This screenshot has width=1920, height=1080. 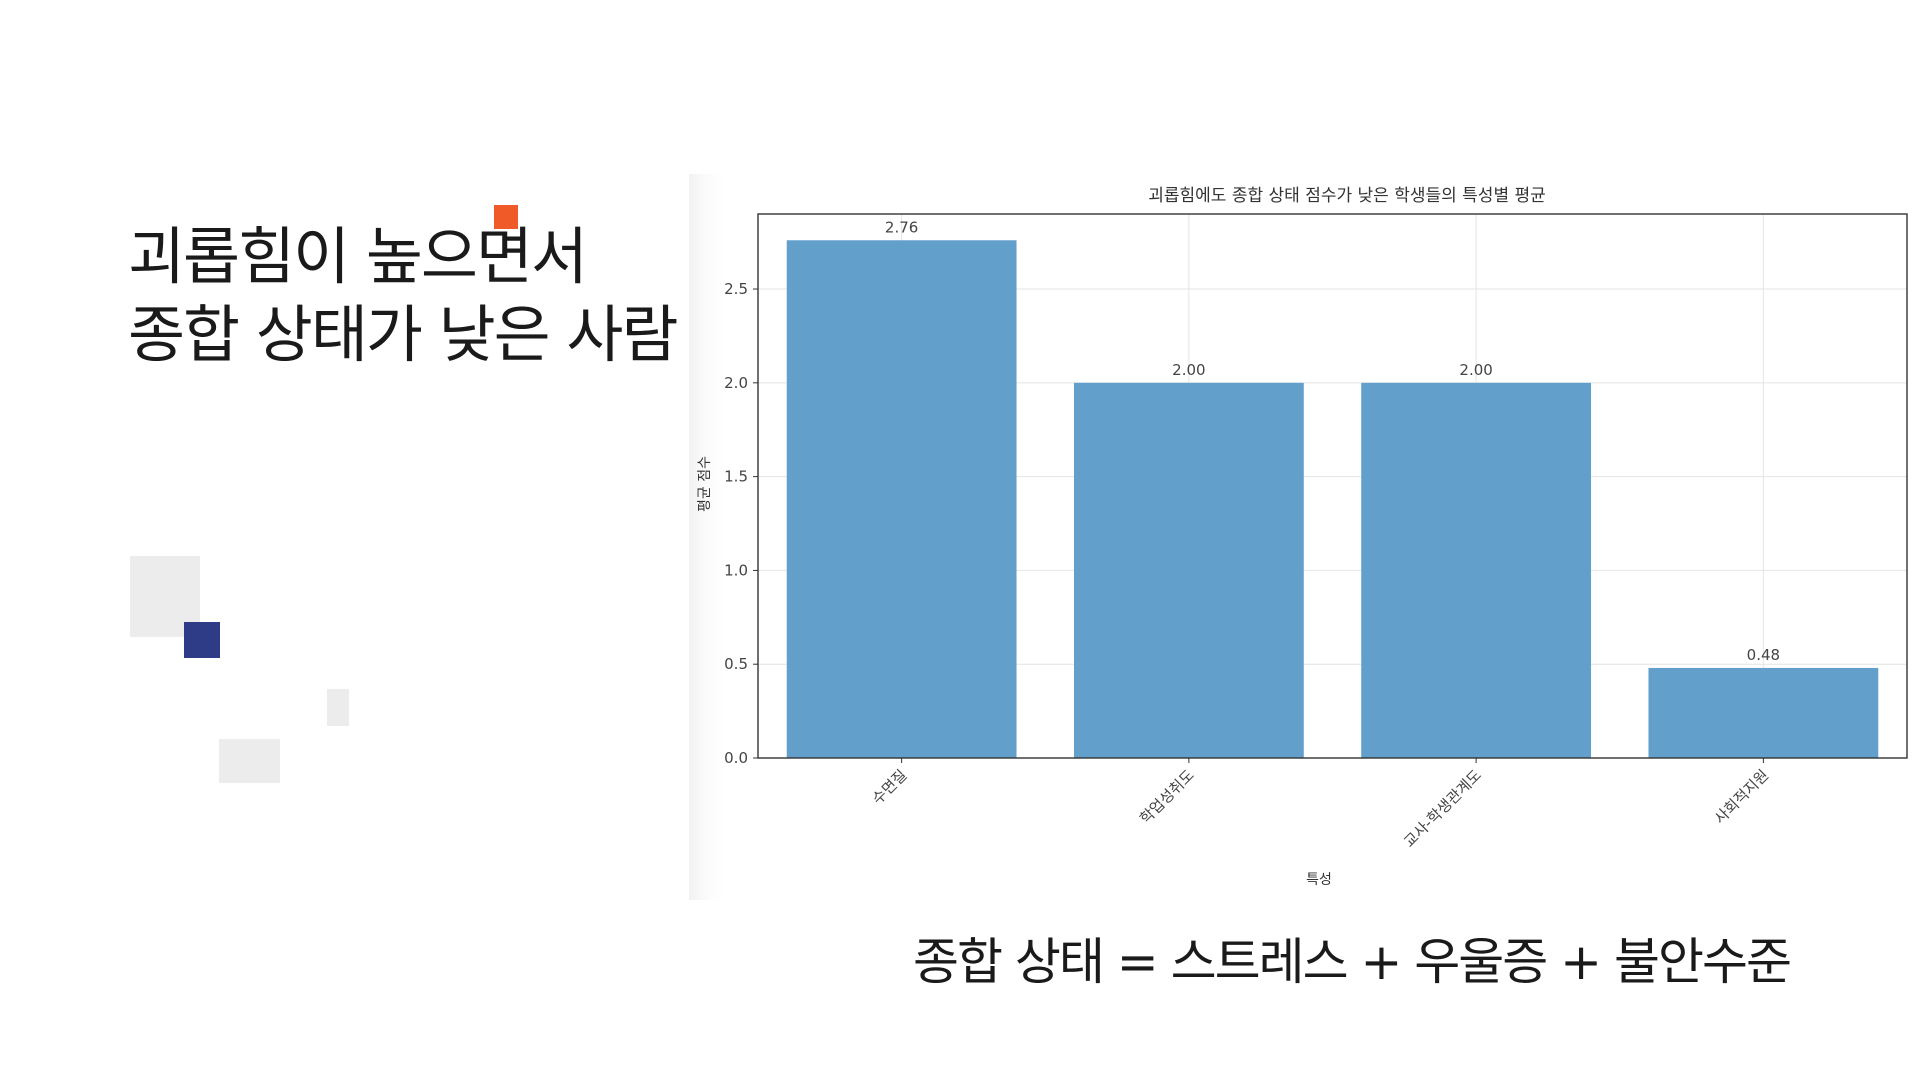 I want to click on formula-caption: 종합 상태 = 스트레스 + 우울증 + 불안수준, so click(x=1352, y=962).